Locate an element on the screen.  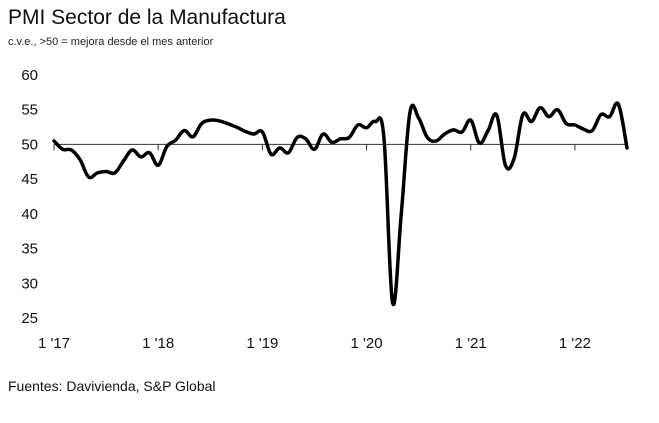
y-axis: 25 30 35 40 45 50 55 60 is located at coordinates (29, 197).